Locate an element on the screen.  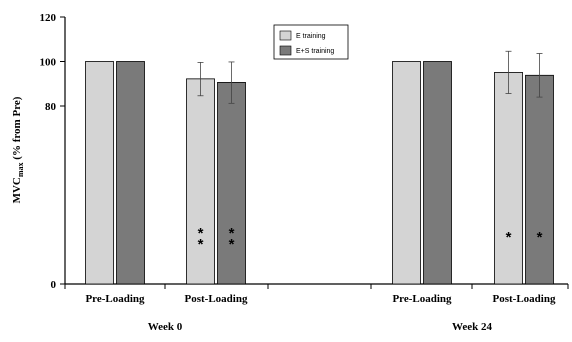
x-group-label: Week 24 is located at coordinates (472, 327).